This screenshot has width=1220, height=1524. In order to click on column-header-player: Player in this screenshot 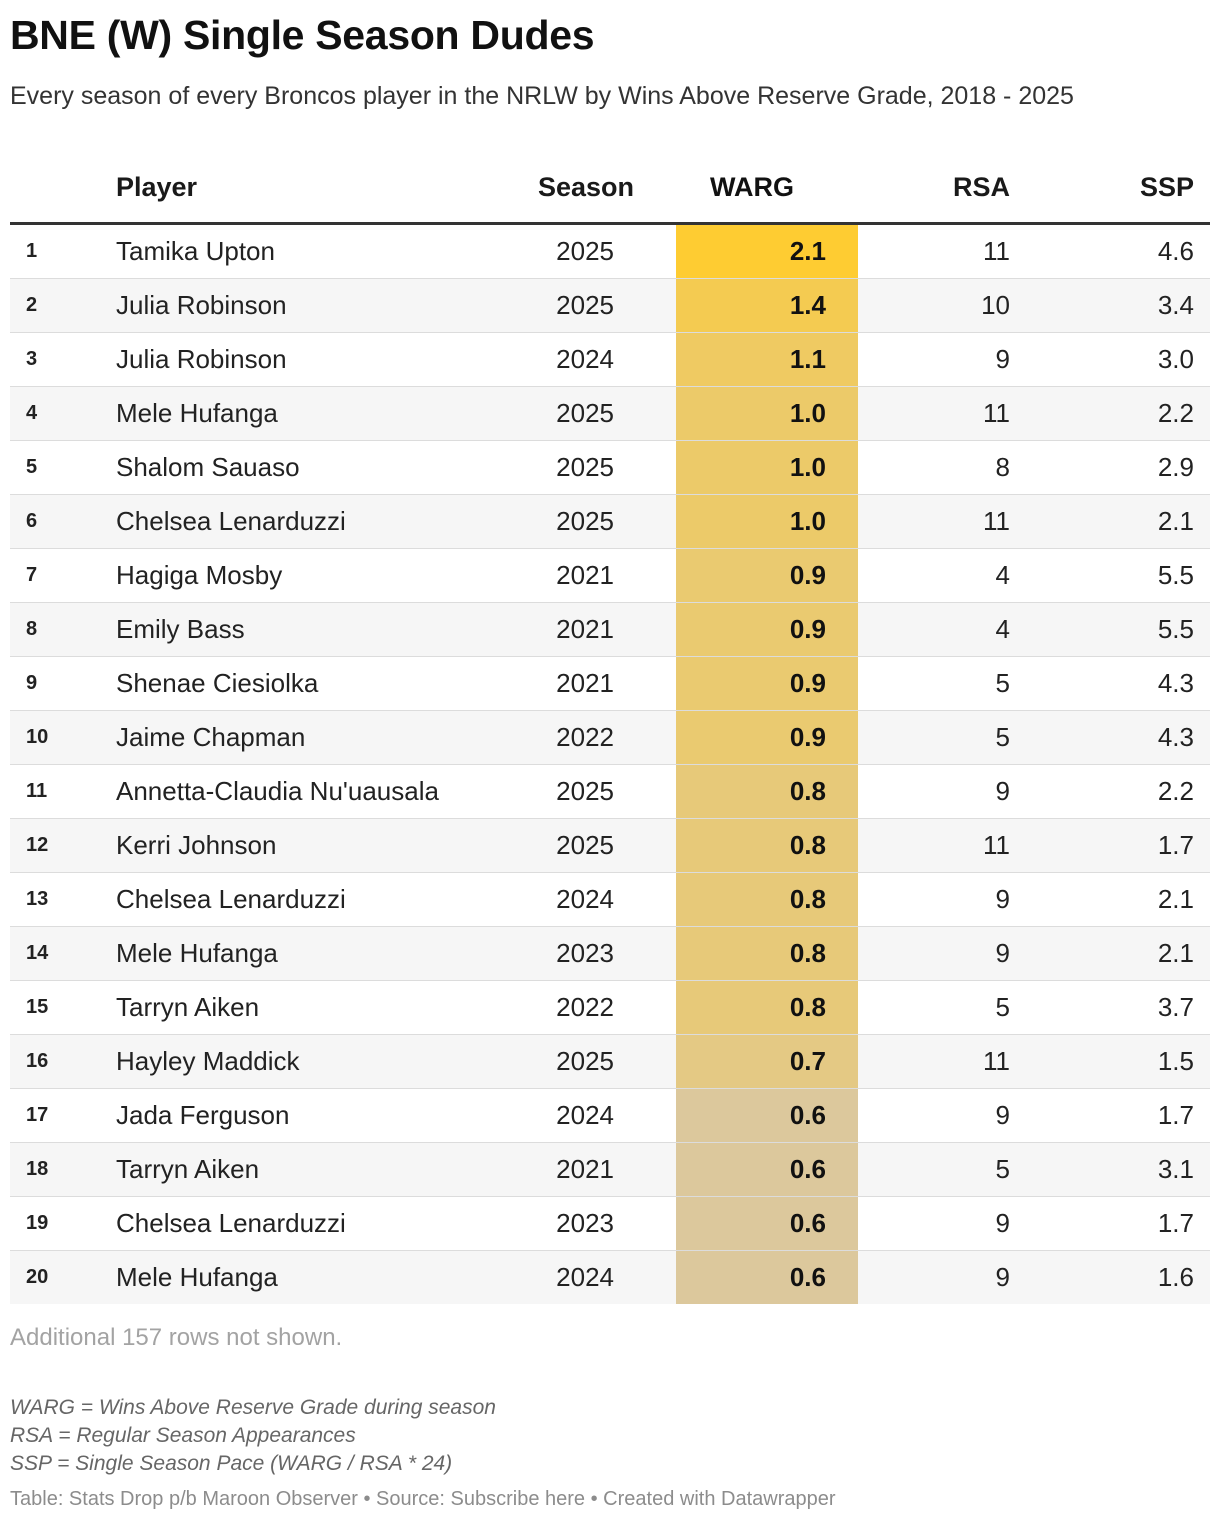, I will do `click(157, 187)`.